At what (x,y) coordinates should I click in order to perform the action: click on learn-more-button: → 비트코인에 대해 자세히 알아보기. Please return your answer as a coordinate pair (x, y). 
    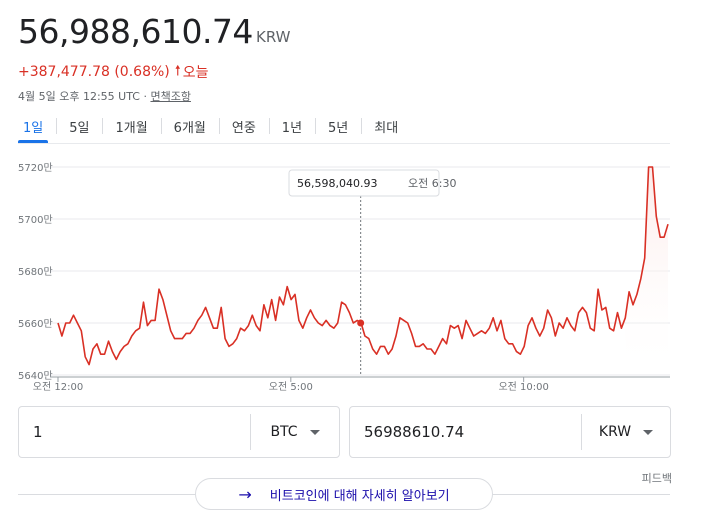
    Looking at the image, I should click on (344, 494).